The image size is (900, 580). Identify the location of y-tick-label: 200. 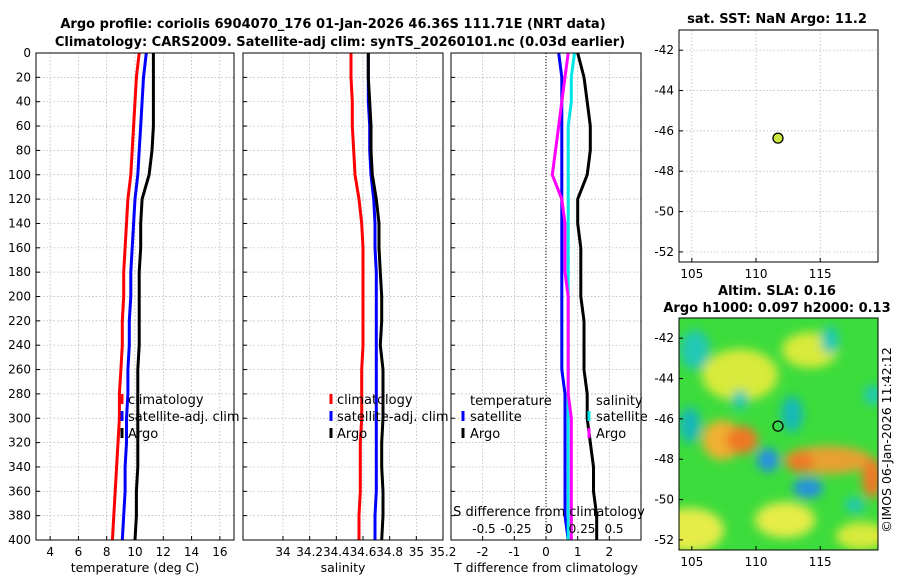
(19, 297).